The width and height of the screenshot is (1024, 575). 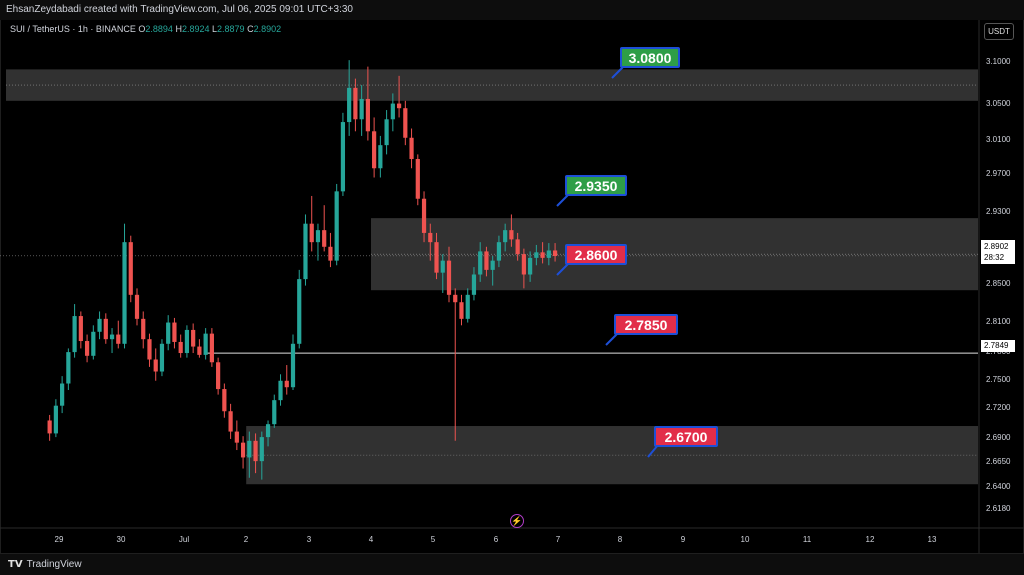 I want to click on annotation-2-8600: 2.8600, so click(x=596, y=254).